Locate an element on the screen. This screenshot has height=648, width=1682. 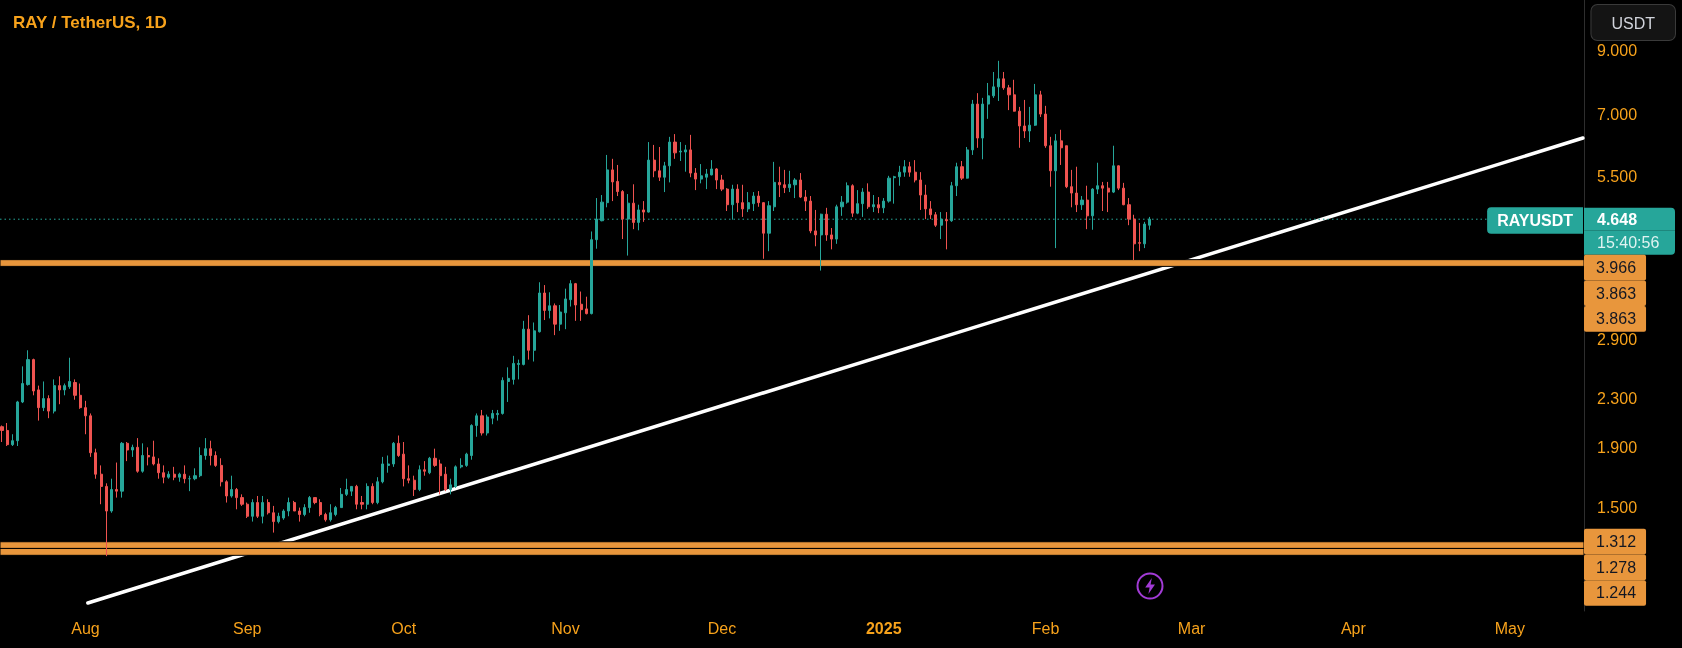
y-tick-label: 1.900 is located at coordinates (1617, 447).